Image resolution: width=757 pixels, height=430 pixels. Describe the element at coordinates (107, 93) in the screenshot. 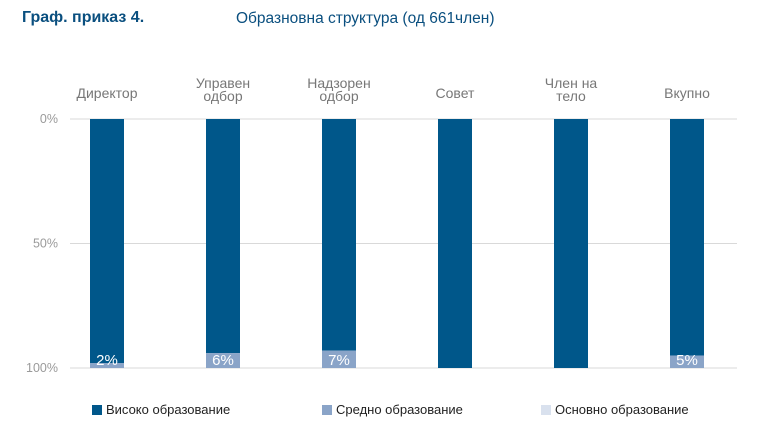

I see `category-label: Директор` at that location.